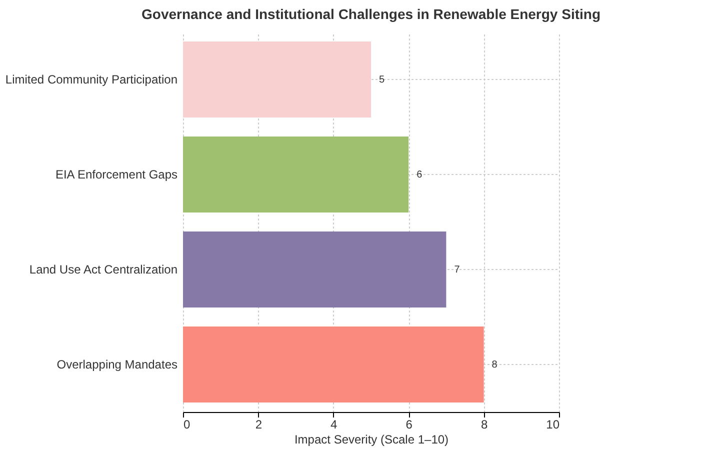 This screenshot has height=459, width=710. I want to click on data-label: 7, so click(457, 270).